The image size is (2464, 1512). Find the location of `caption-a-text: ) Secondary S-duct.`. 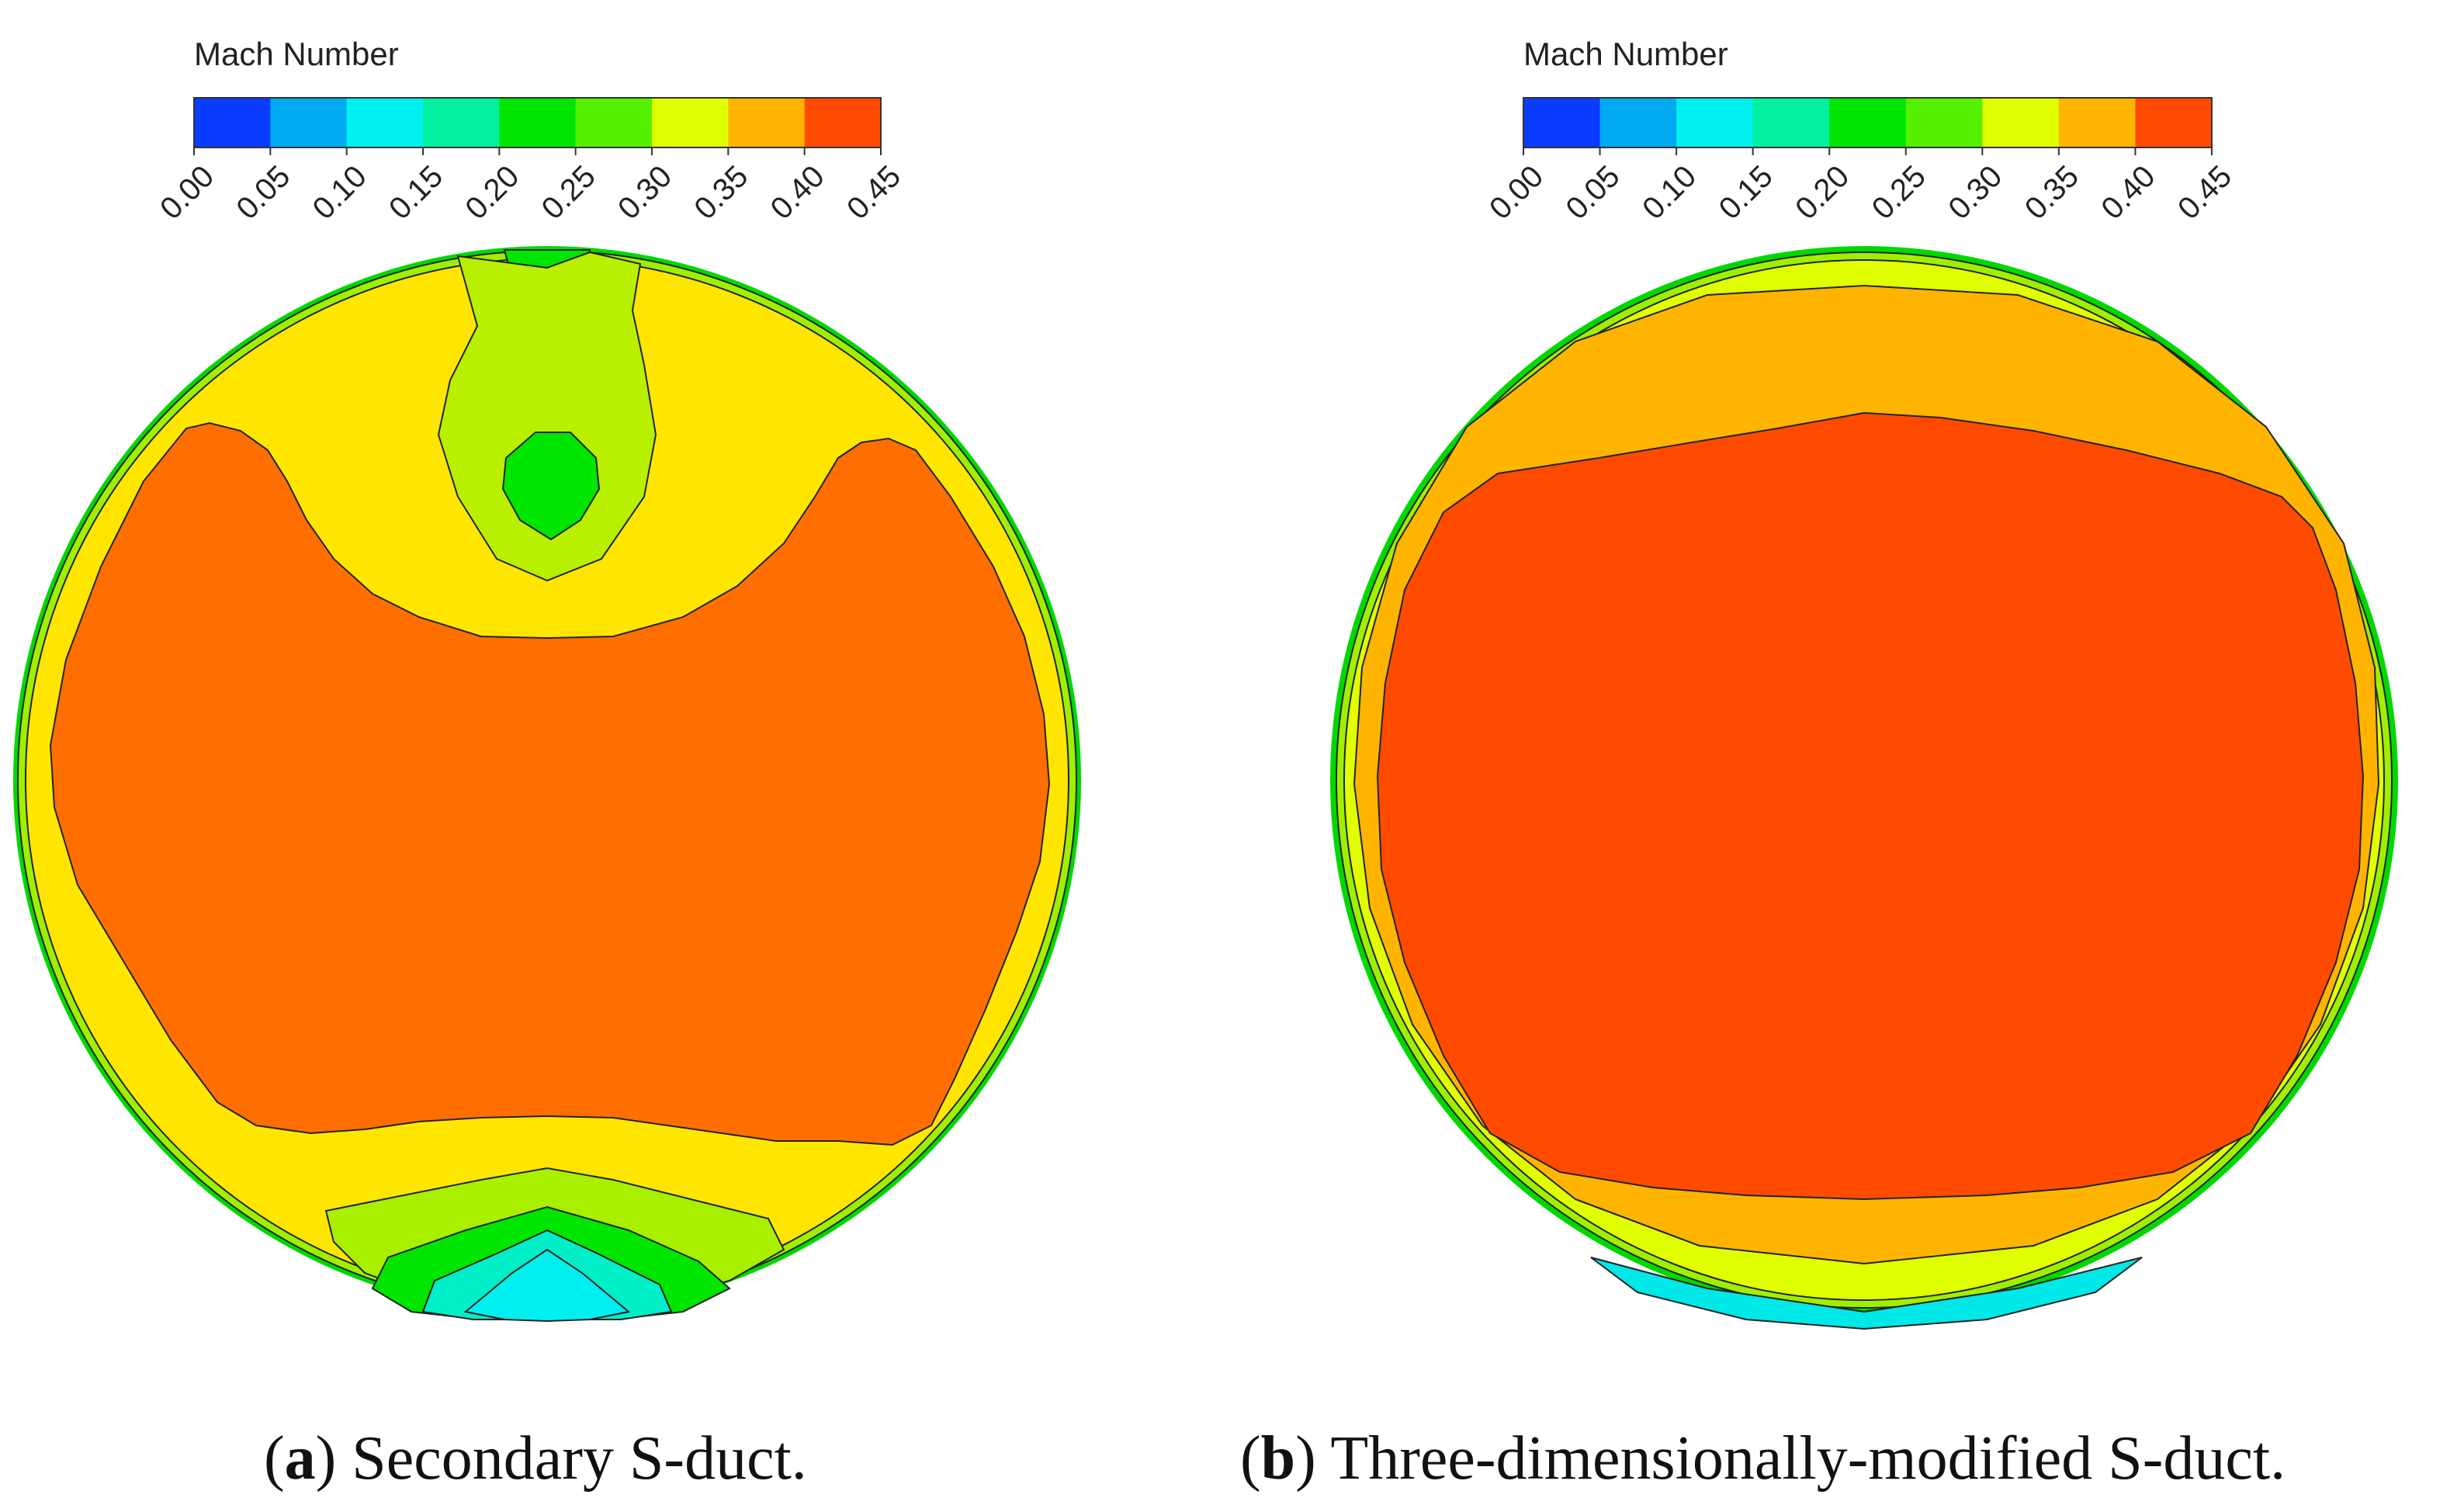

caption-a-text: ) Secondary S-duct. is located at coordinates (561, 1458).